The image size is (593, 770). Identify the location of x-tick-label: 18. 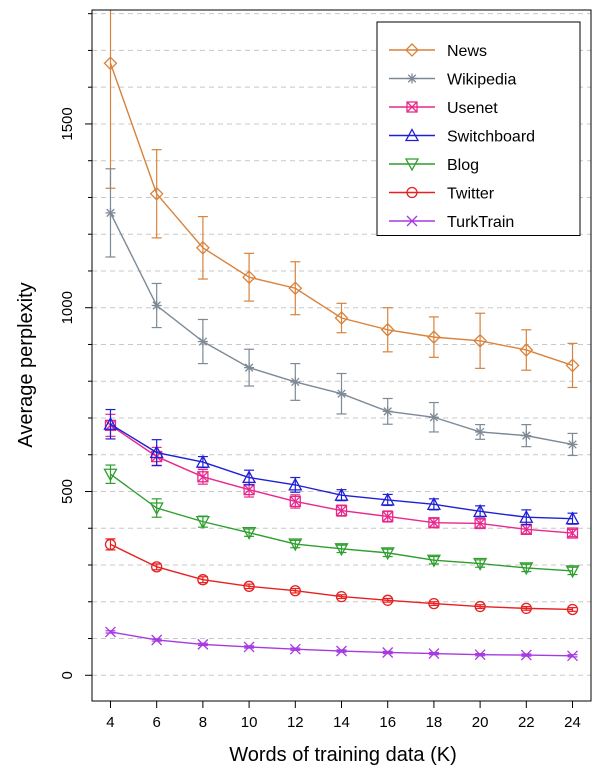
(434, 722).